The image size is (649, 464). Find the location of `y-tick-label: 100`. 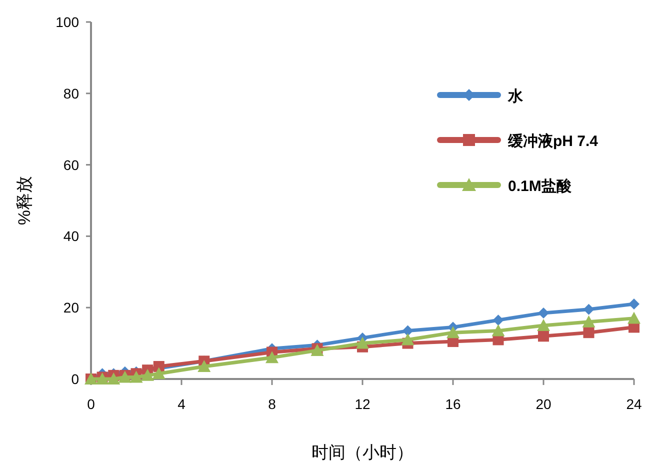

y-tick-label: 100 is located at coordinates (68, 22).